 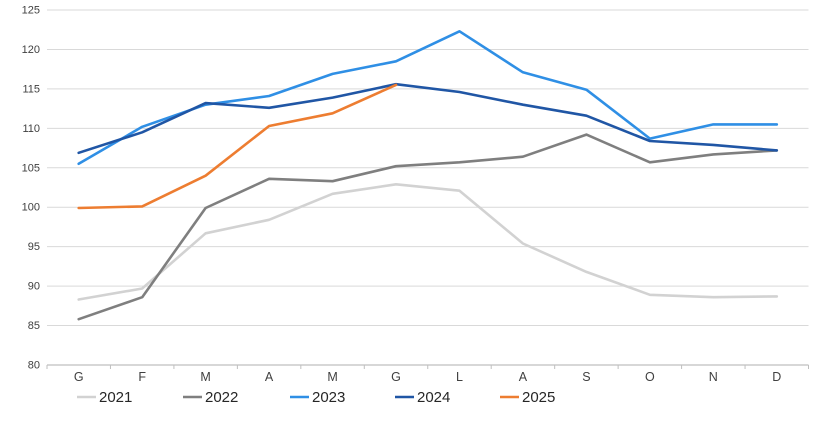 What do you see at coordinates (31, 11) in the screenshot?
I see `y-axis-label: 125` at bounding box center [31, 11].